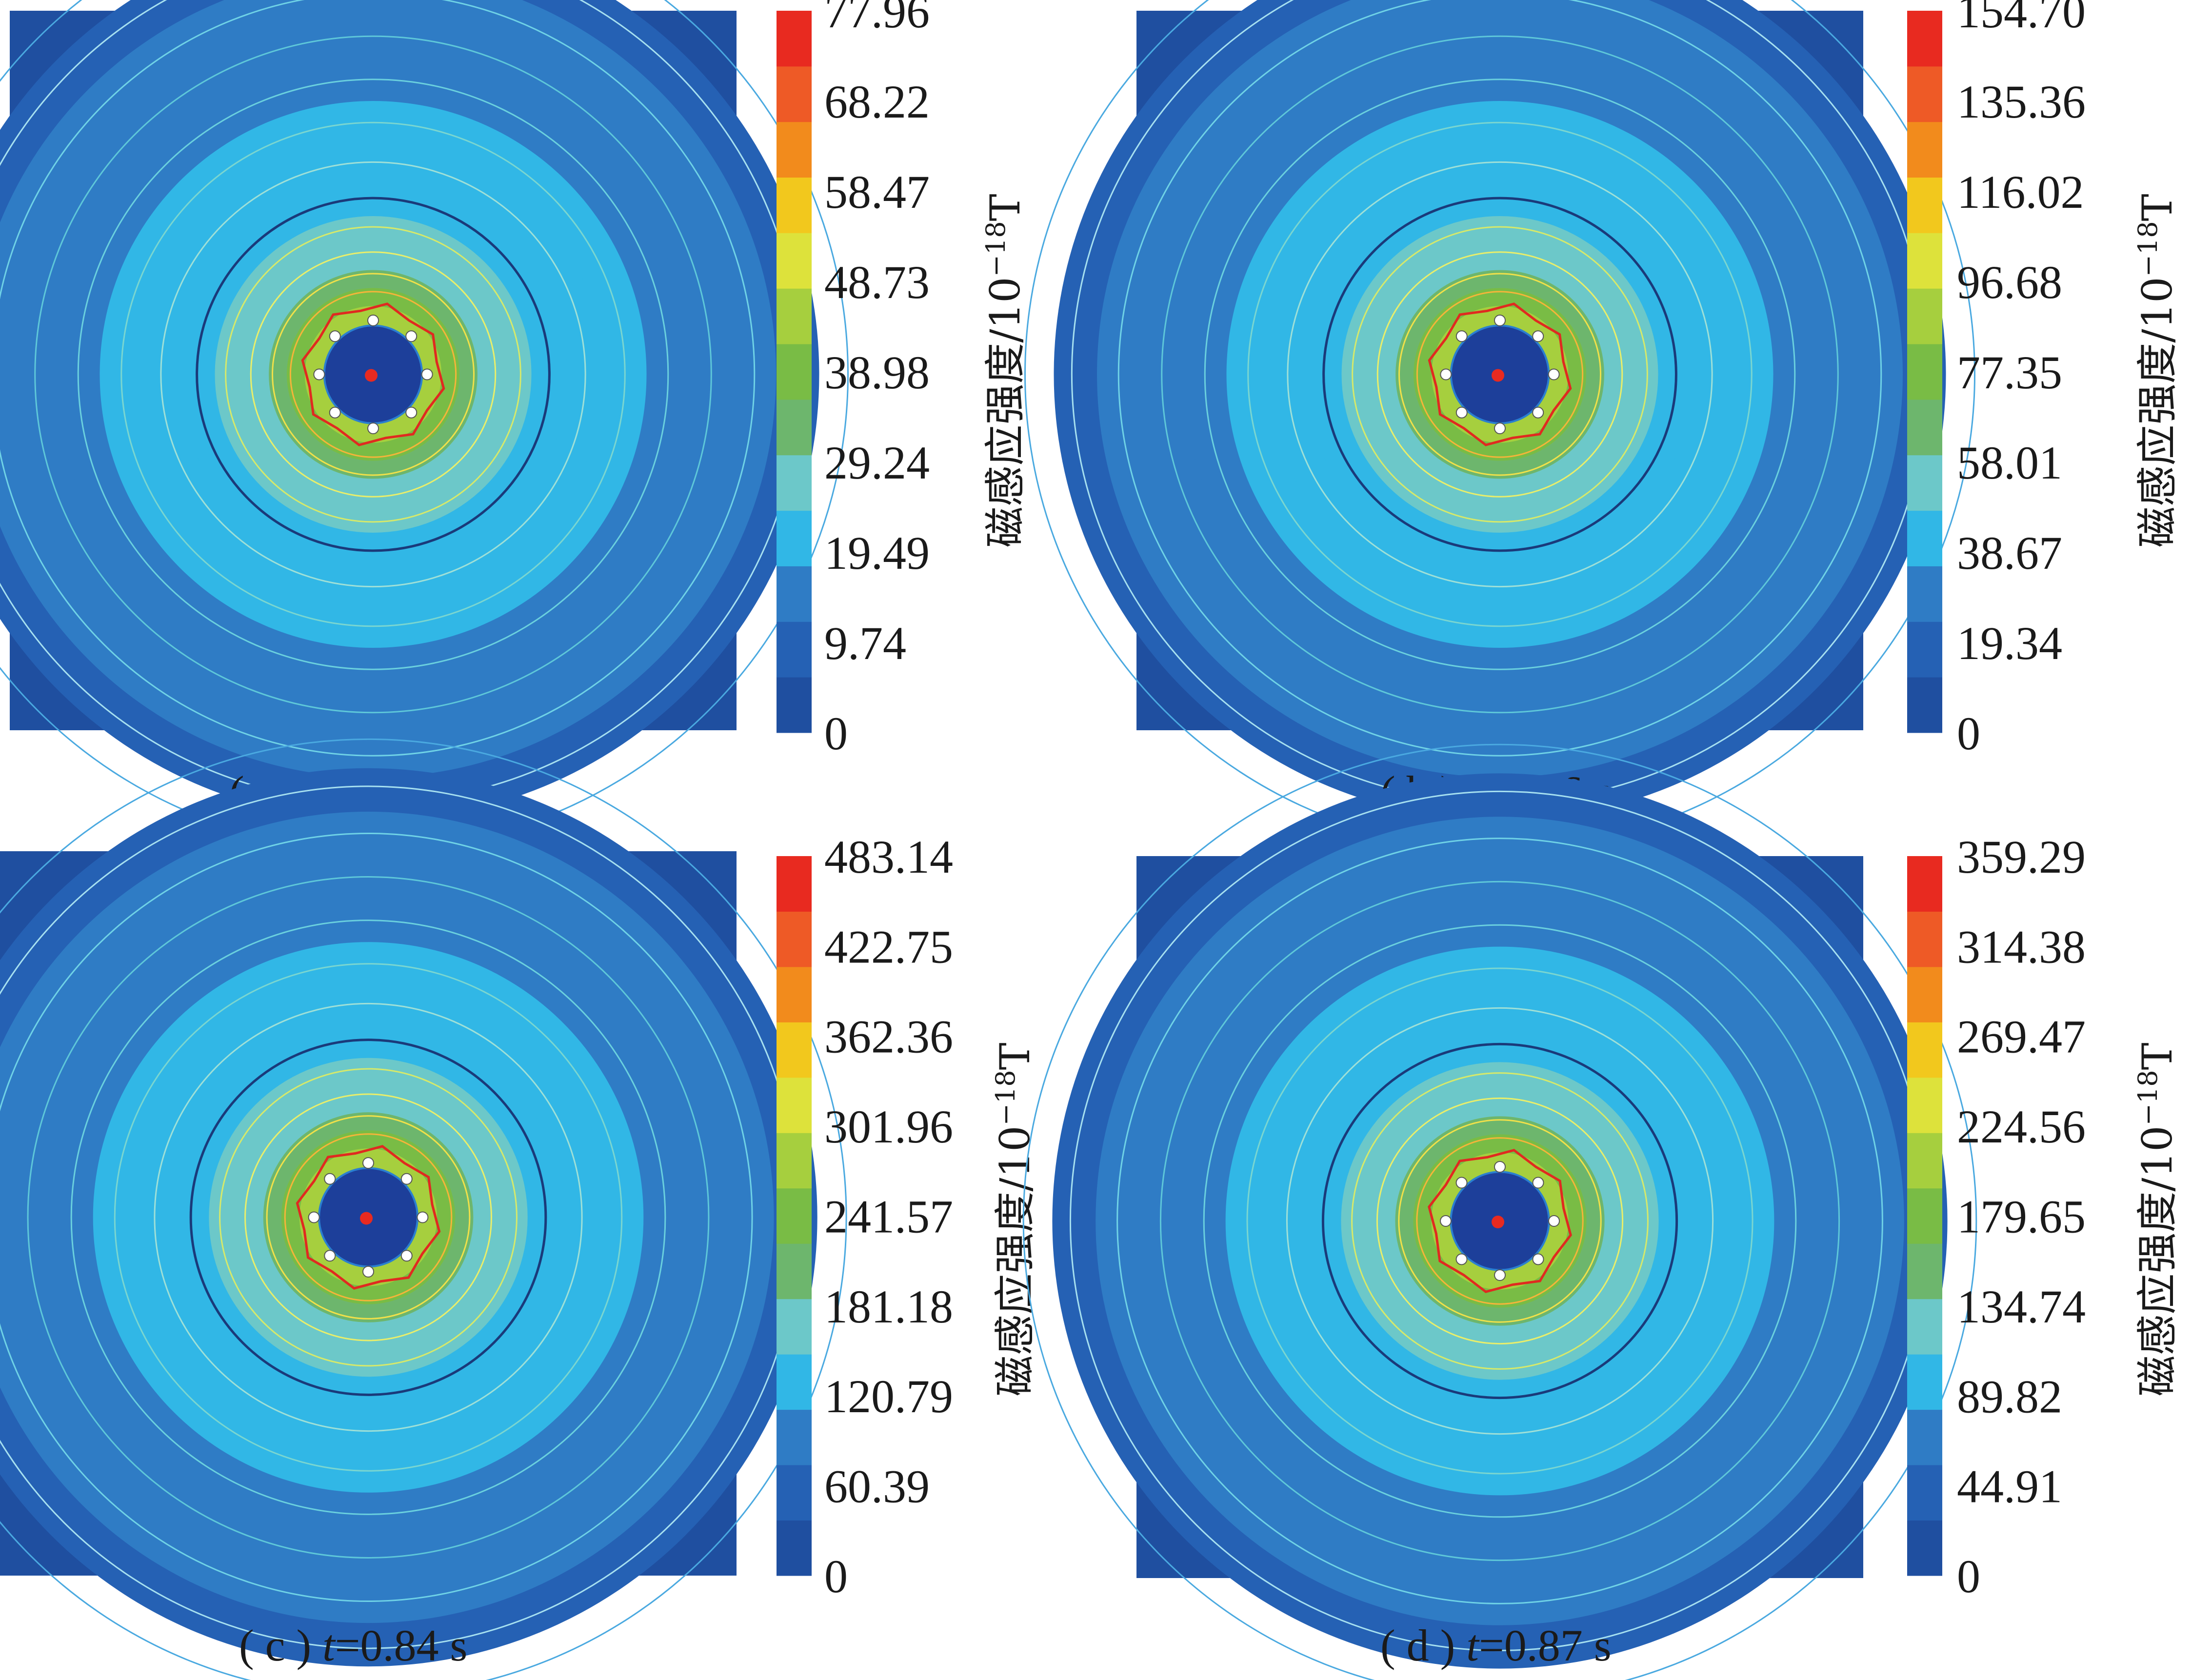 The height and width of the screenshot is (1680, 2192). What do you see at coordinates (328, 1645) in the screenshot?
I see `caption-c-var: t` at bounding box center [328, 1645].